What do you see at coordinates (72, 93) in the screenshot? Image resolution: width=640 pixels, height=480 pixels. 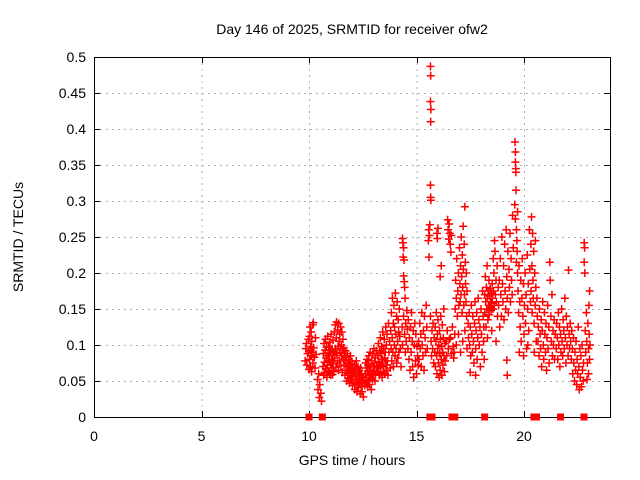 I see `y-tick-label: 0.45` at bounding box center [72, 93].